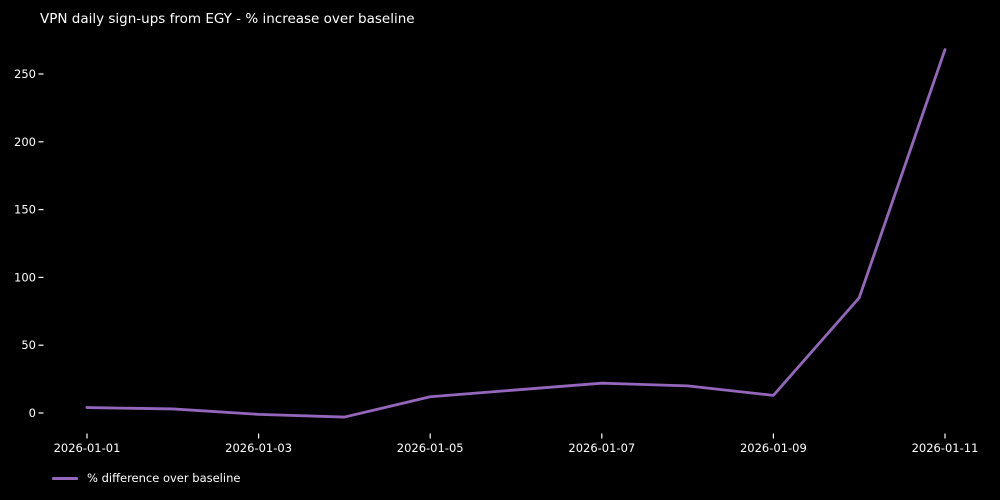 The image size is (1000, 500). I want to click on x-axis-tick-label: 2026-01-05, so click(430, 448).